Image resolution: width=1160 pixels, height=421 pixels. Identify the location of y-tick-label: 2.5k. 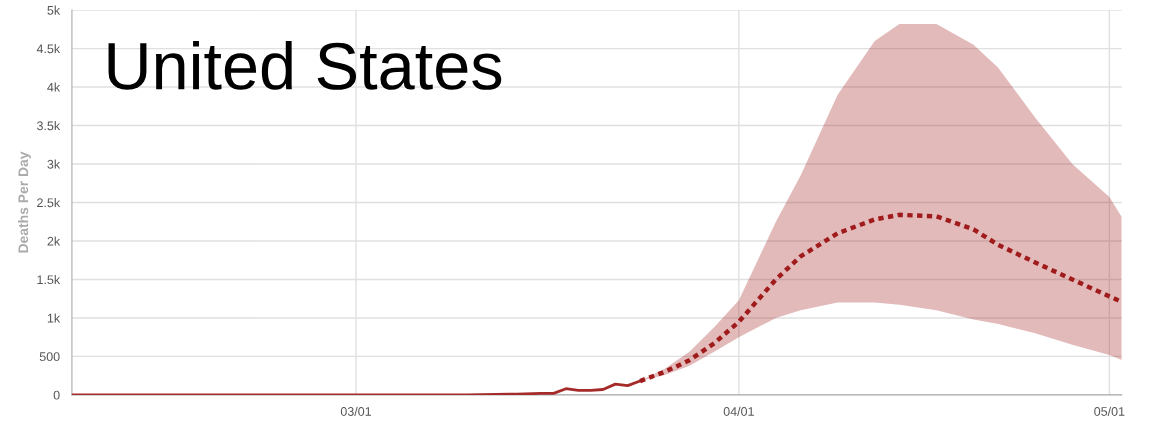
(49, 202).